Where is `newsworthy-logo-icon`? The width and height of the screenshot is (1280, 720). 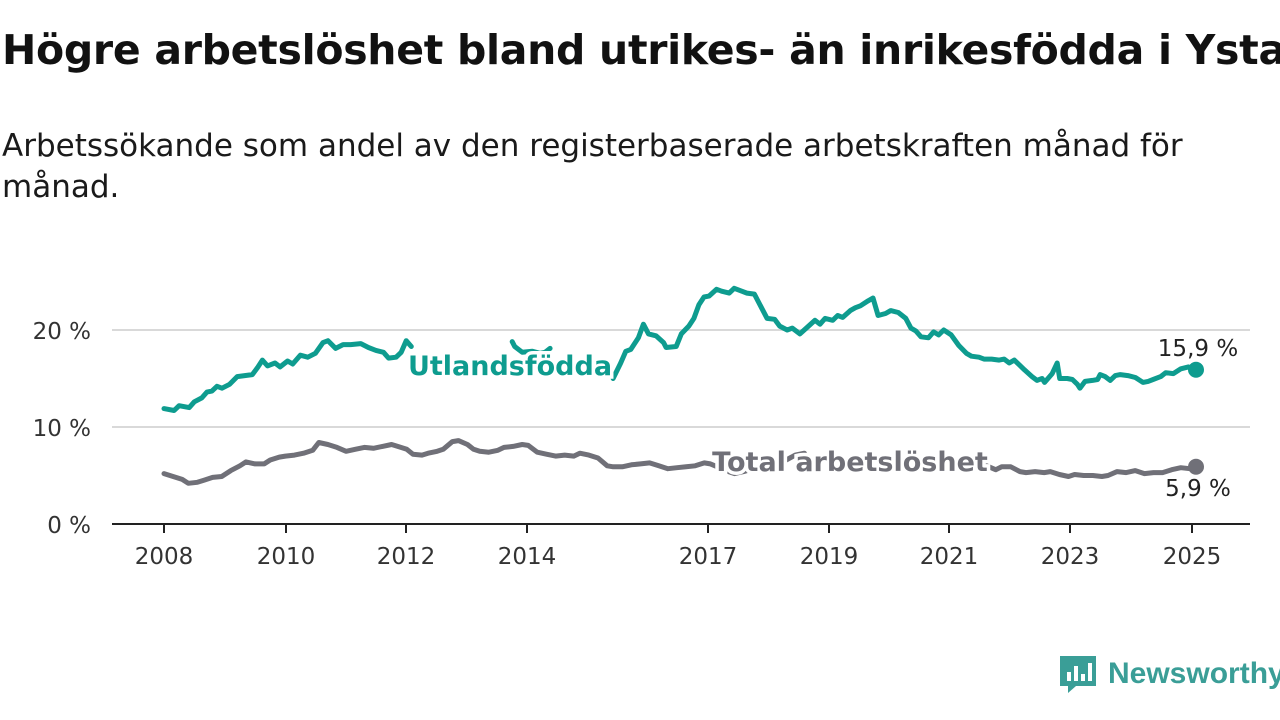 newsworthy-logo-icon is located at coordinates (1078, 674).